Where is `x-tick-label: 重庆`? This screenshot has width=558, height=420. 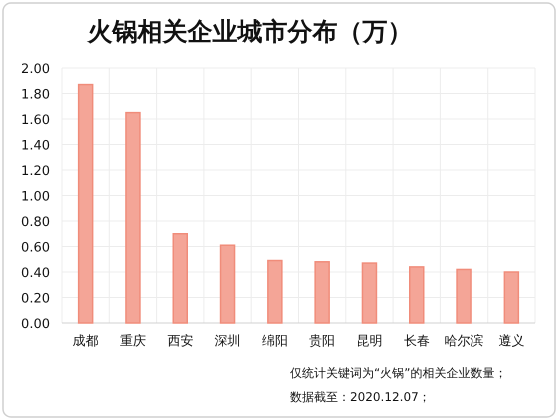
x-tick-label: 重庆 is located at coordinates (133, 341).